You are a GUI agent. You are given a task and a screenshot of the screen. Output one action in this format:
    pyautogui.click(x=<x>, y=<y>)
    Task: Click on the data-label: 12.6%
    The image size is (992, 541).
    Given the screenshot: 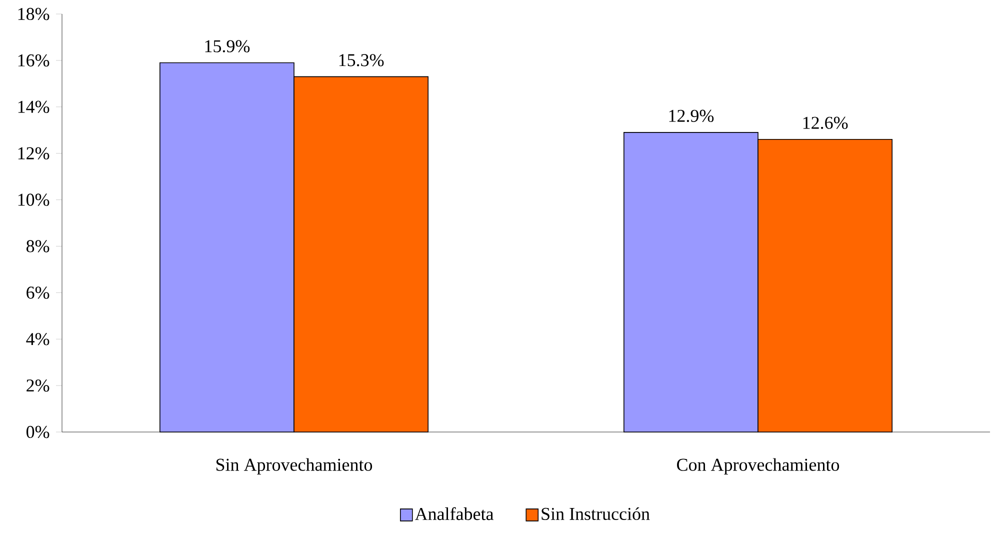 What is the action you would take?
    pyautogui.click(x=825, y=122)
    